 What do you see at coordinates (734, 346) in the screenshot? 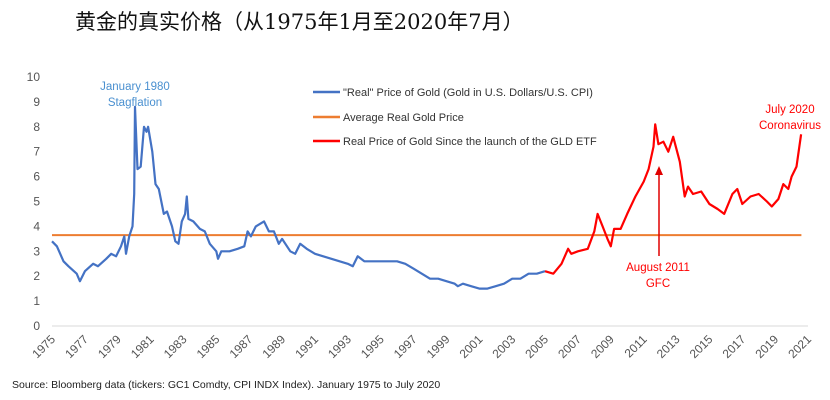
I see `x-tick-label: 2017` at bounding box center [734, 346].